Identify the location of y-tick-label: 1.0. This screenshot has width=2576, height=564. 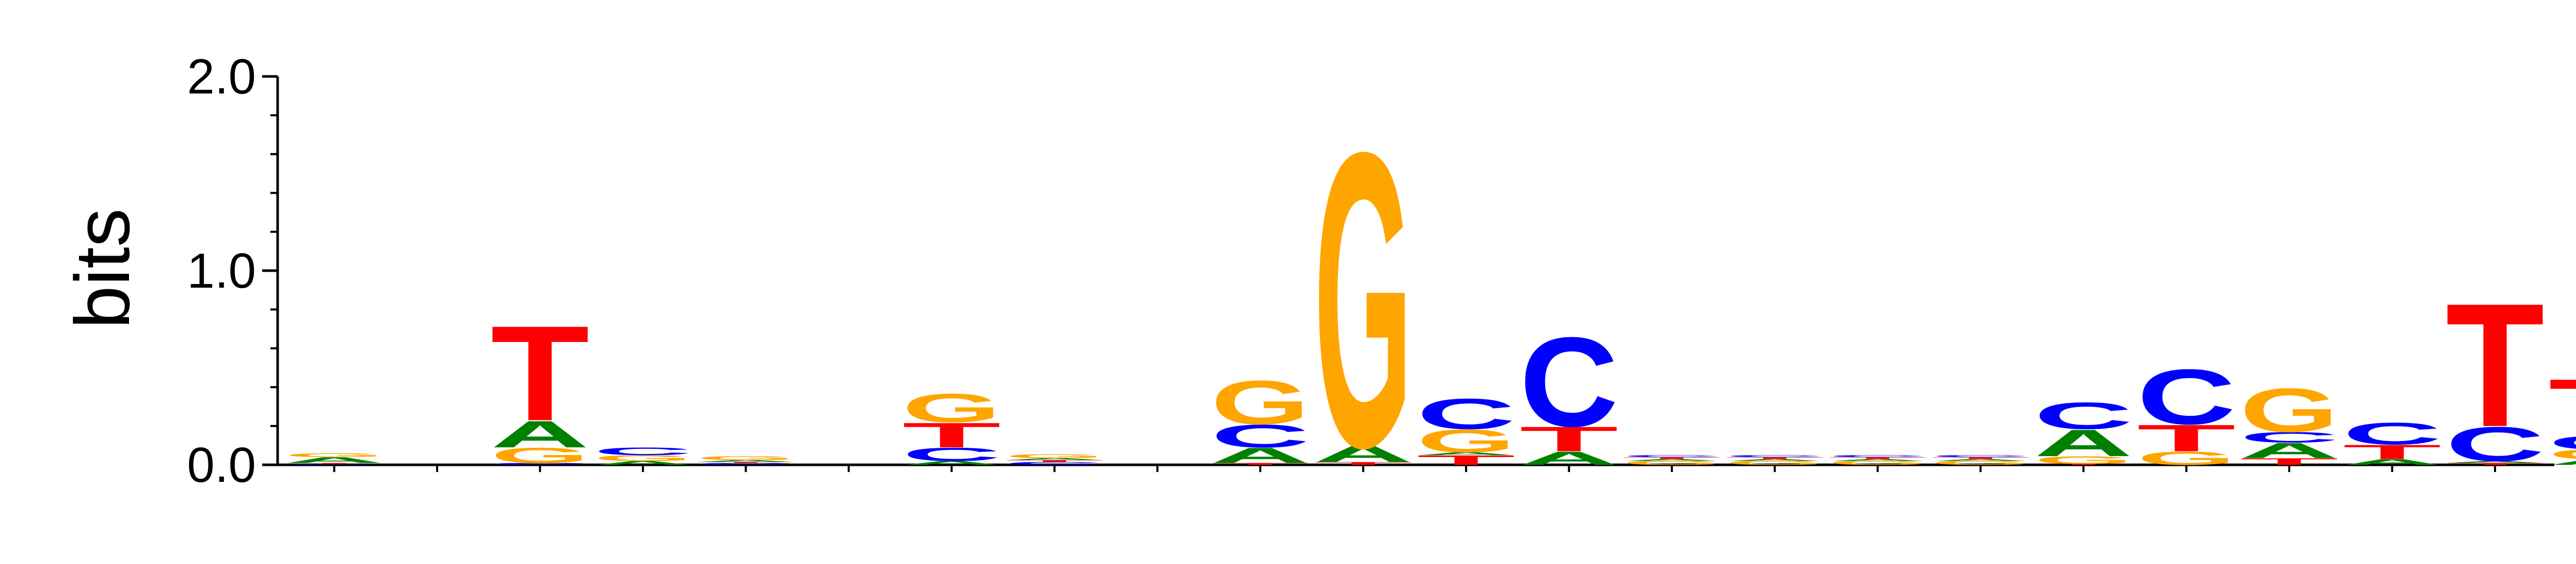
(222, 271).